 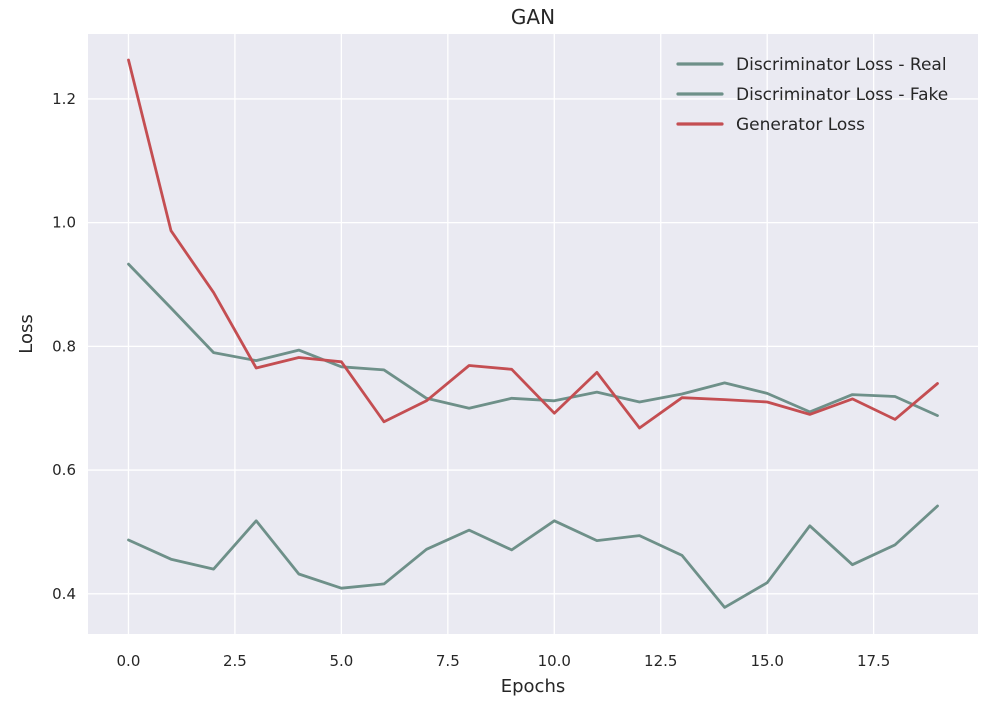 What do you see at coordinates (504, 661) in the screenshot?
I see `x-tick-labels: 0.0 2.5 5.0 7.5 10.0 12.5 15.0 17.5` at bounding box center [504, 661].